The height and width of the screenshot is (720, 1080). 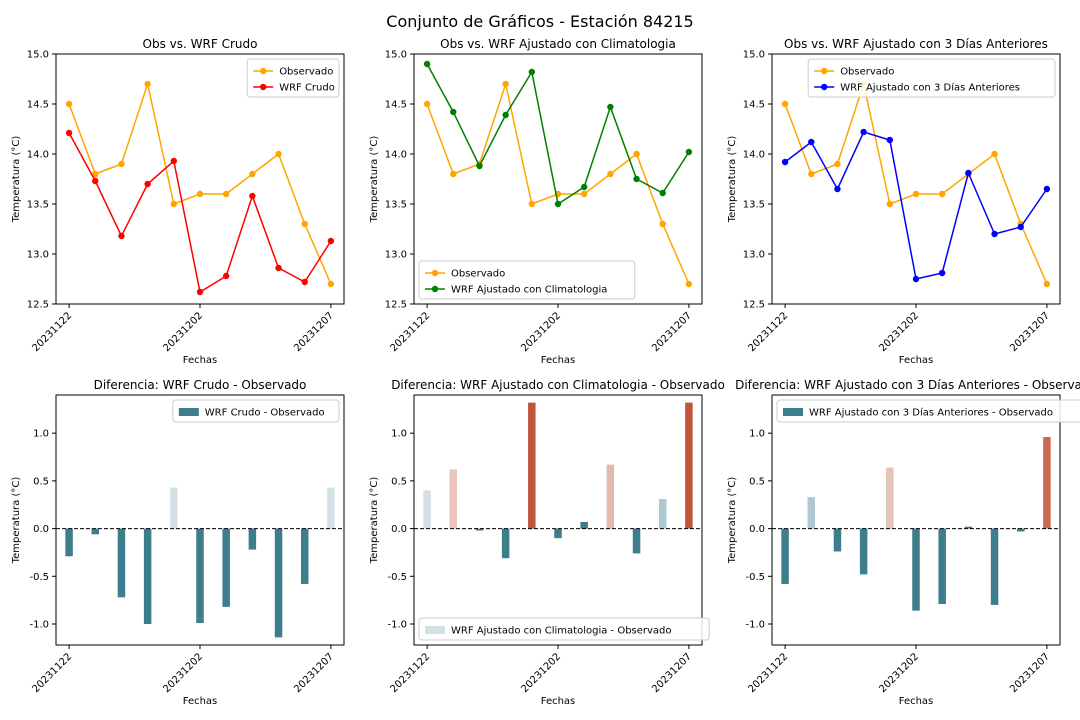 What do you see at coordinates (396, 155) in the screenshot?
I see `y-tick-label: 14.0` at bounding box center [396, 155].